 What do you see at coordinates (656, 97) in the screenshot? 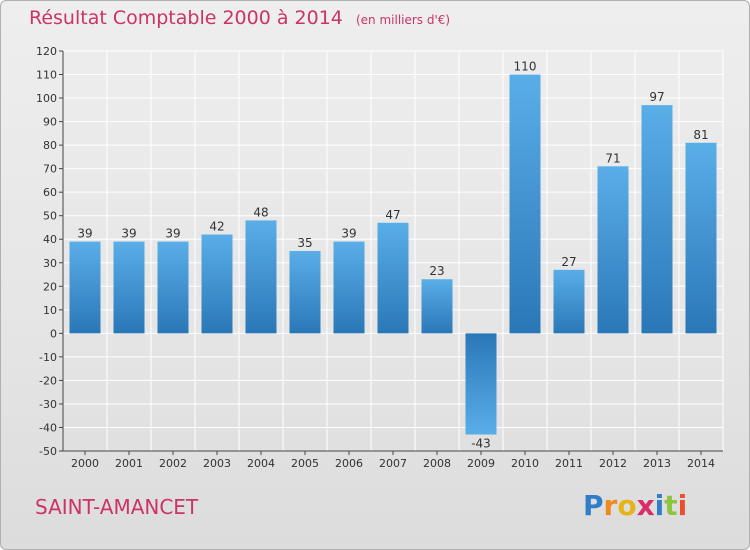
I see `value-label: 97` at bounding box center [656, 97].